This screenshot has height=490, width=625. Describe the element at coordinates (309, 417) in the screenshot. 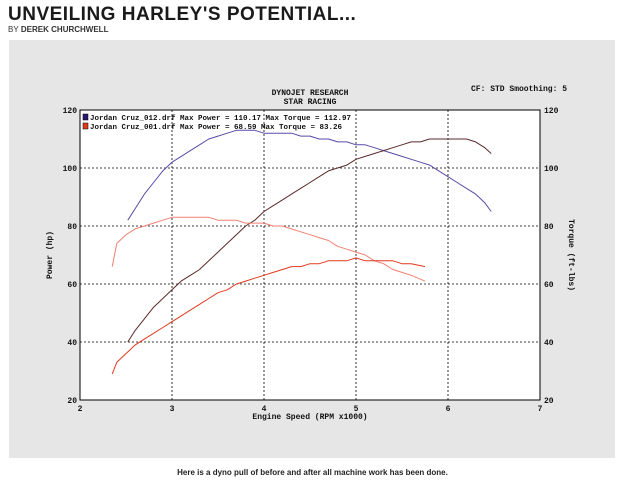

I see `x-axis-label: Engine Speed (RPM x1000)` at that location.